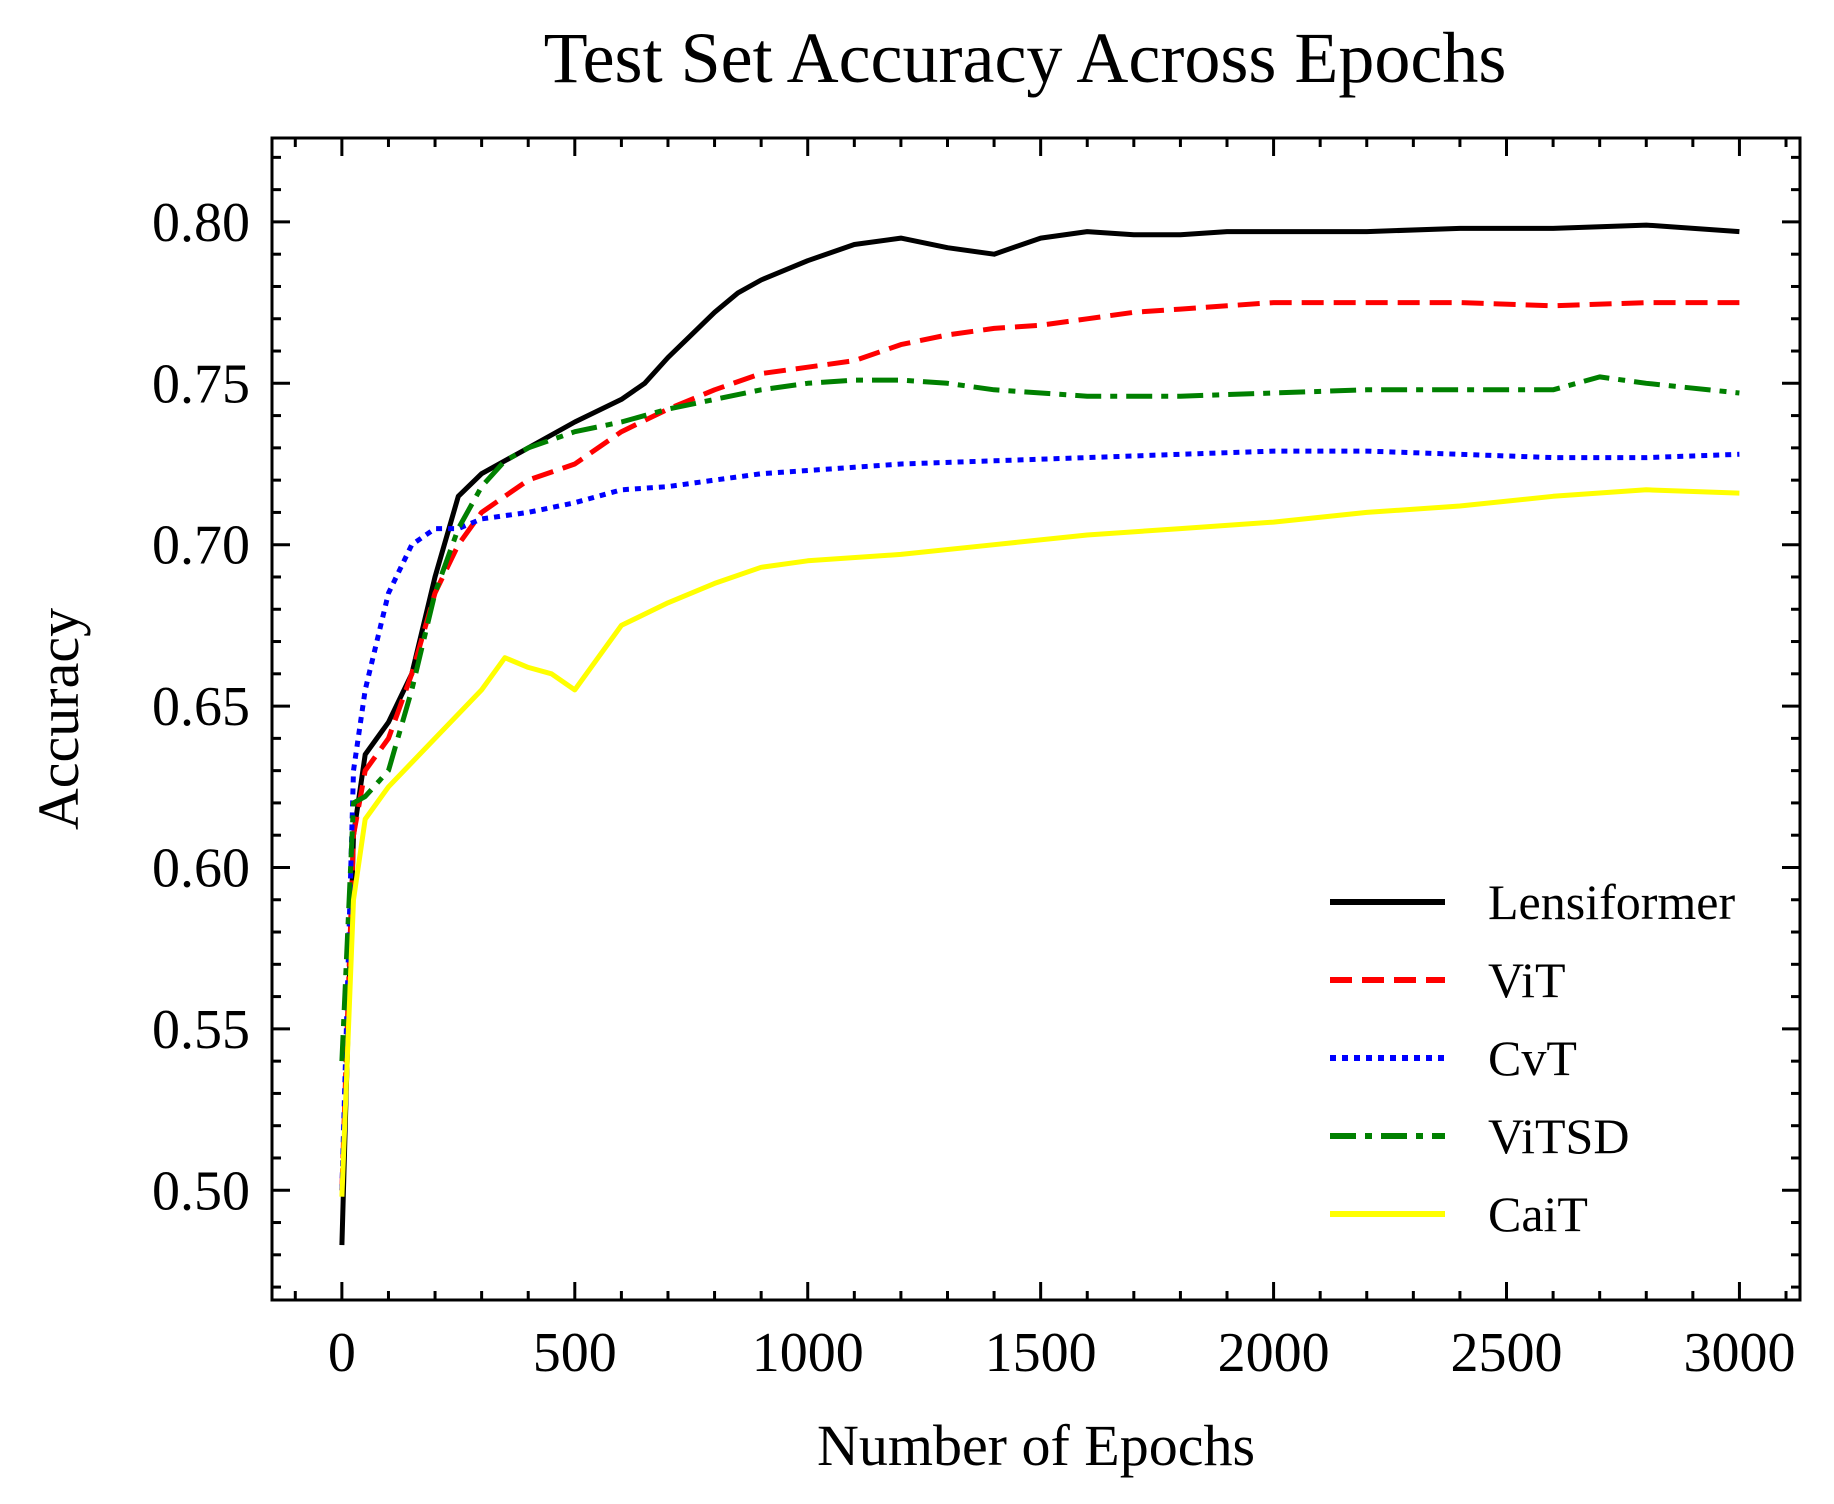 This screenshot has height=1504, width=1834. I want to click on legend: Lensiformer ViT CvT ViTSD CaiT, so click(1532, 1058).